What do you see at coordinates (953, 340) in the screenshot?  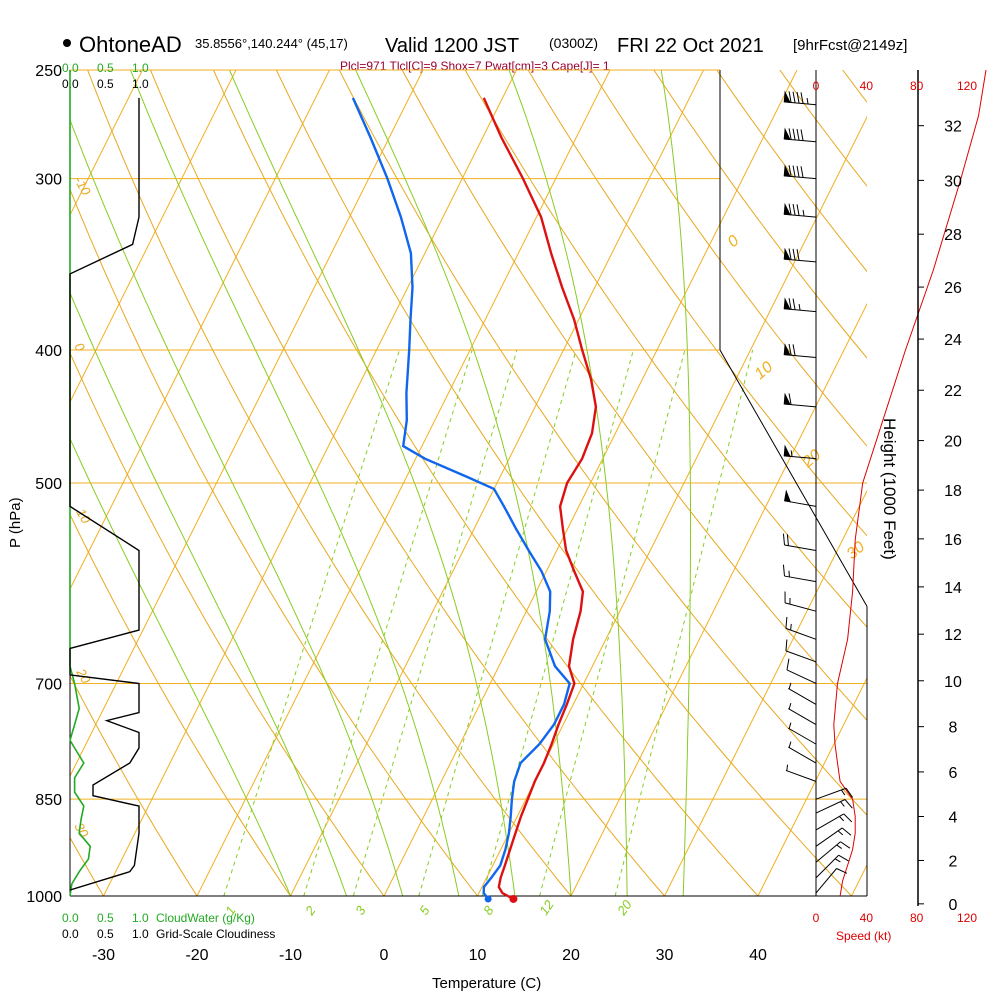 I see `height-tick-label: 24` at bounding box center [953, 340].